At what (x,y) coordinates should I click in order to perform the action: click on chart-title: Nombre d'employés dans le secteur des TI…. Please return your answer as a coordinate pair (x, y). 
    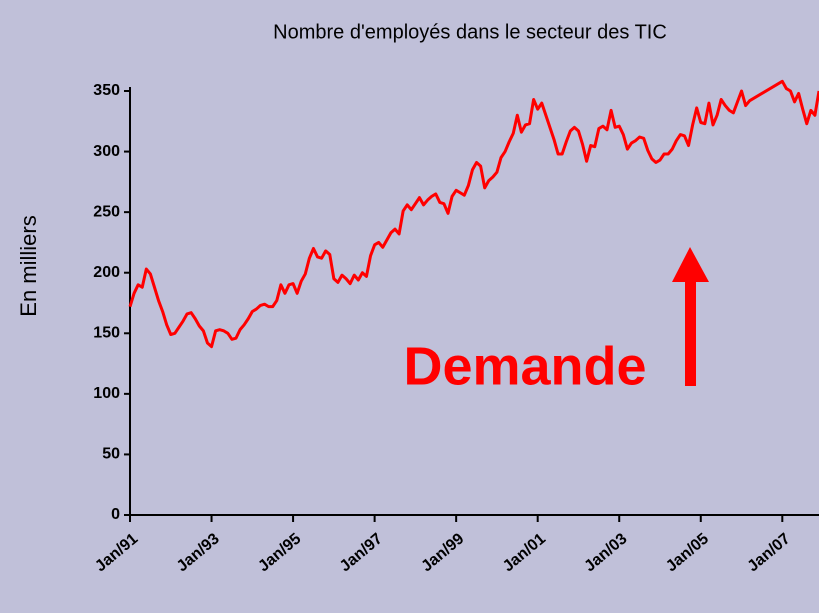
    Looking at the image, I should click on (470, 32).